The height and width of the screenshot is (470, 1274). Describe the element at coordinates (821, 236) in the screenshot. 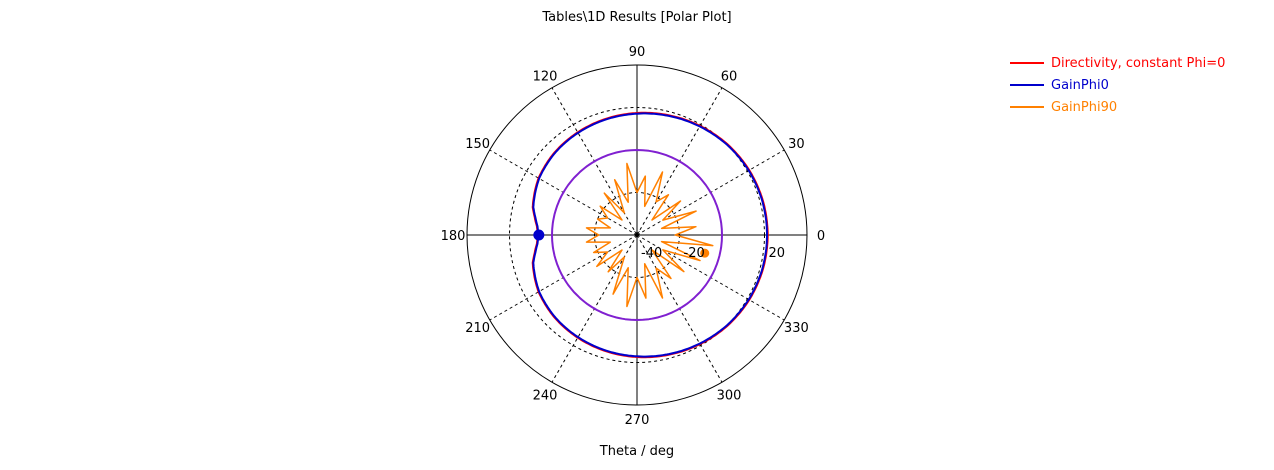

I see `angle-tick-label-0: 0` at that location.